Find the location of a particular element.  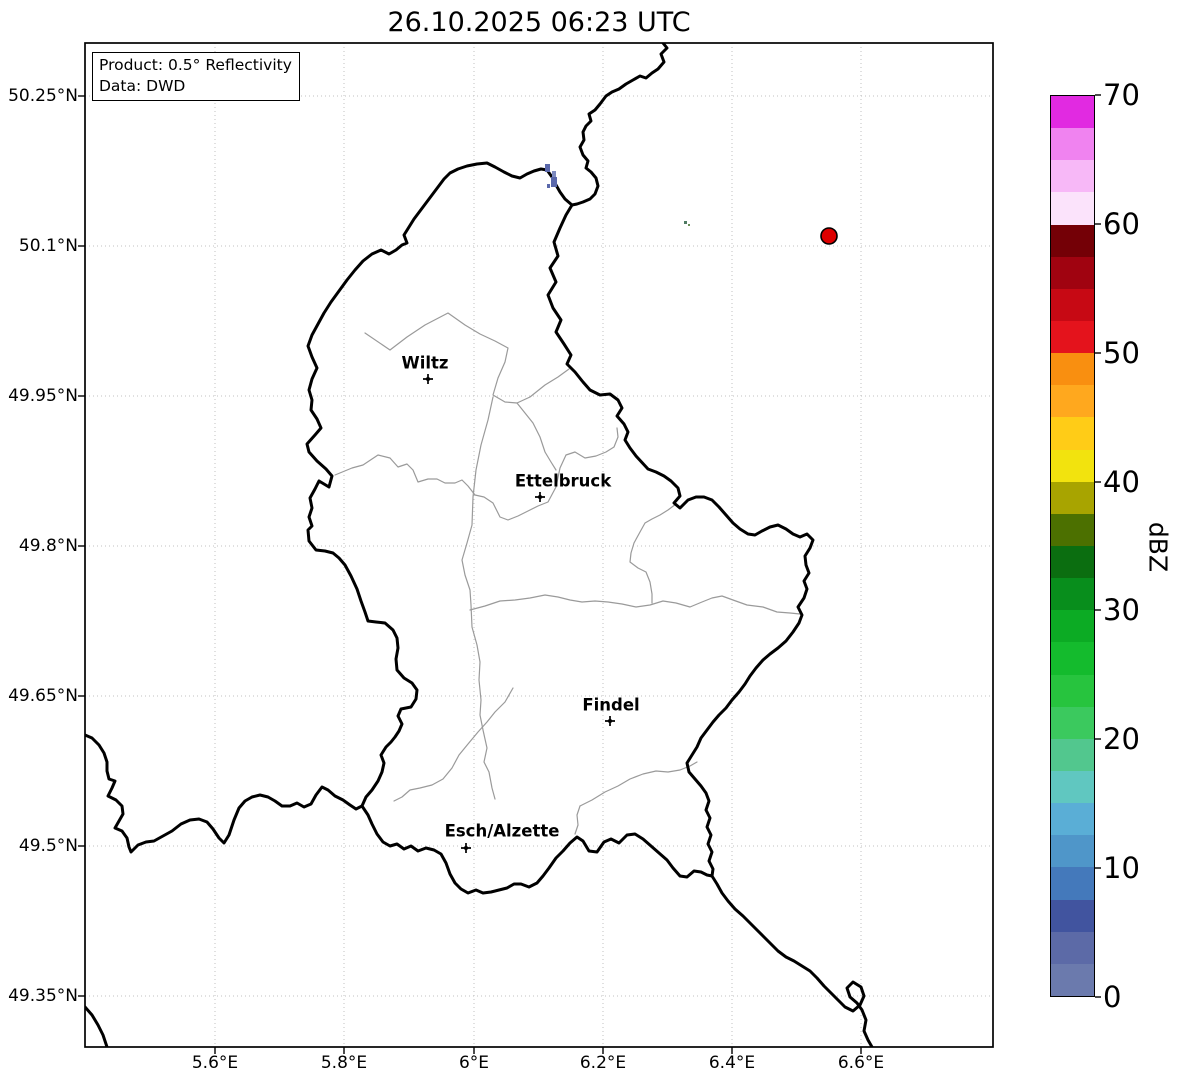

city-label-wiltz: Wiltz is located at coordinates (425, 363).